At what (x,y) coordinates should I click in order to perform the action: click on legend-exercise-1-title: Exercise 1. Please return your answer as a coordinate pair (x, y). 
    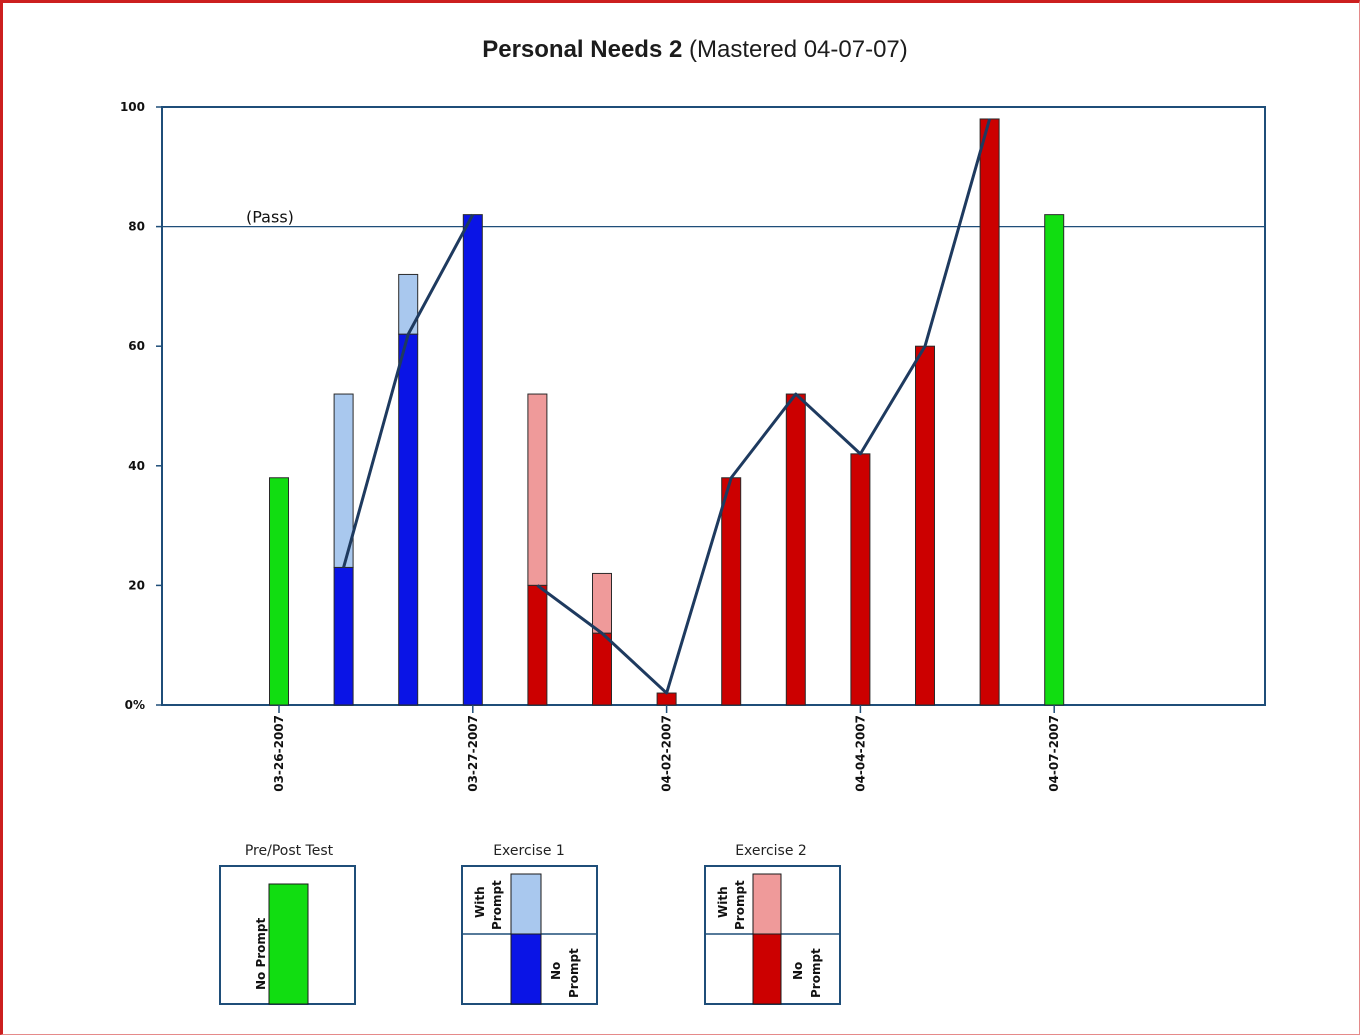
    Looking at the image, I should click on (529, 851).